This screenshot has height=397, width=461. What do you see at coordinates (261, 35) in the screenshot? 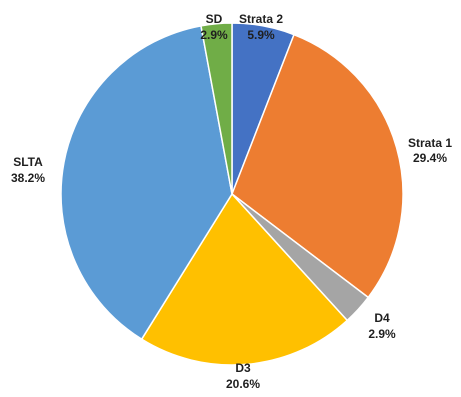
I see `slice-label-value: 5.9%` at bounding box center [261, 35].